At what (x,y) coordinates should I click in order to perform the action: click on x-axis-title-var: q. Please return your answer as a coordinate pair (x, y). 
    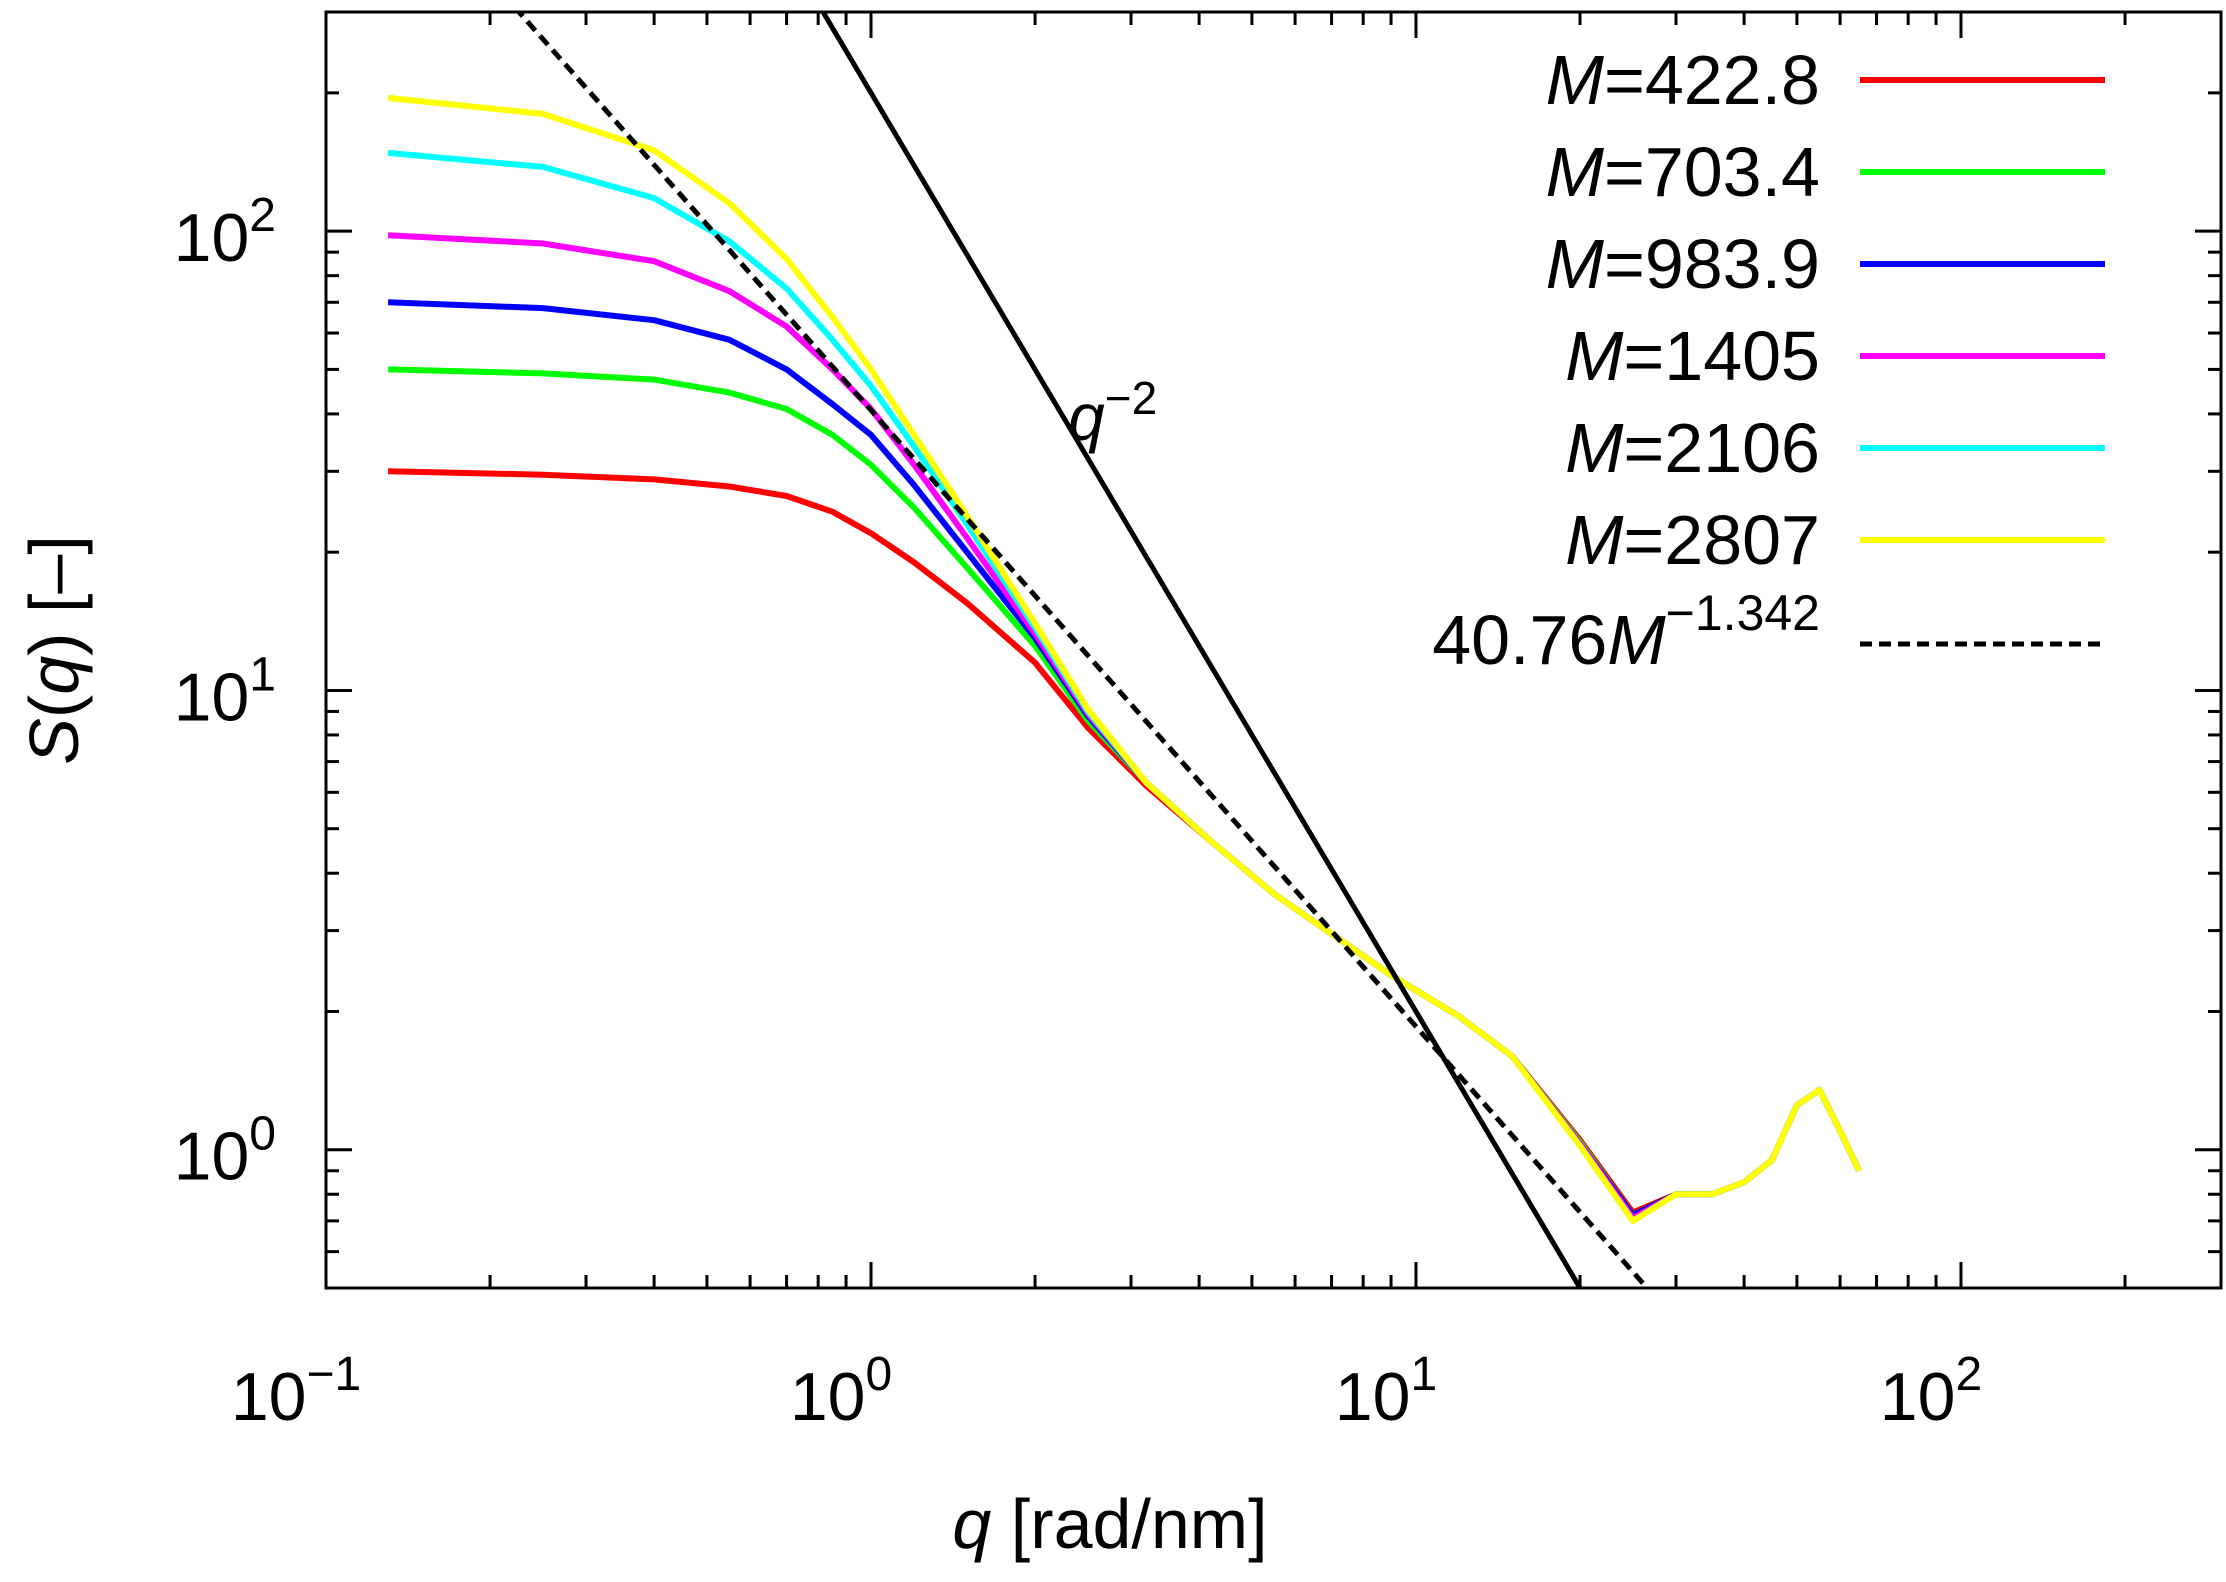
    Looking at the image, I should click on (971, 1524).